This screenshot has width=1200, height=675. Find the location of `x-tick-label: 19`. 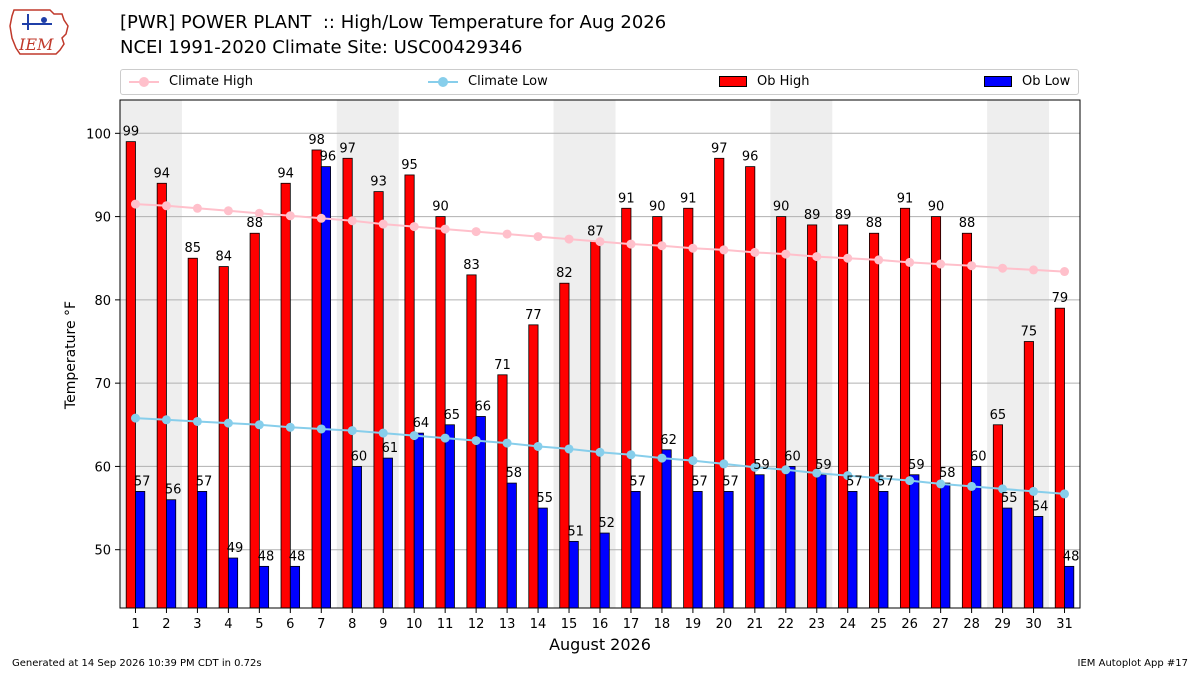

x-tick-label: 19 is located at coordinates (693, 624).